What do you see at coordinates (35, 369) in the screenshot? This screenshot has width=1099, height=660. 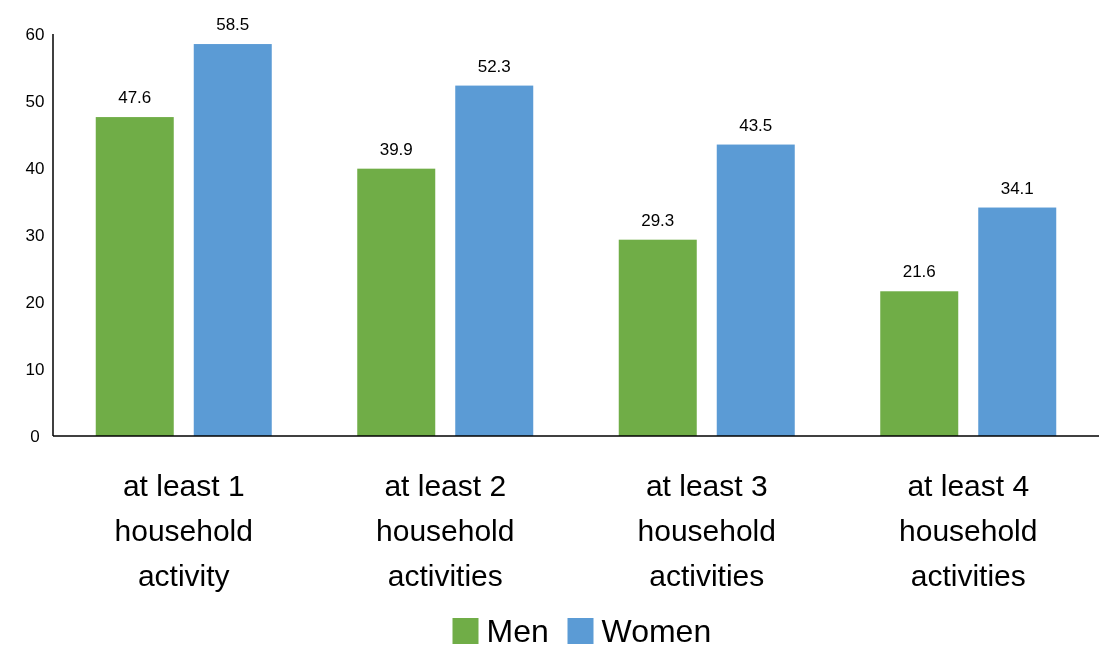 I see `y-tick-label: 10` at bounding box center [35, 369].